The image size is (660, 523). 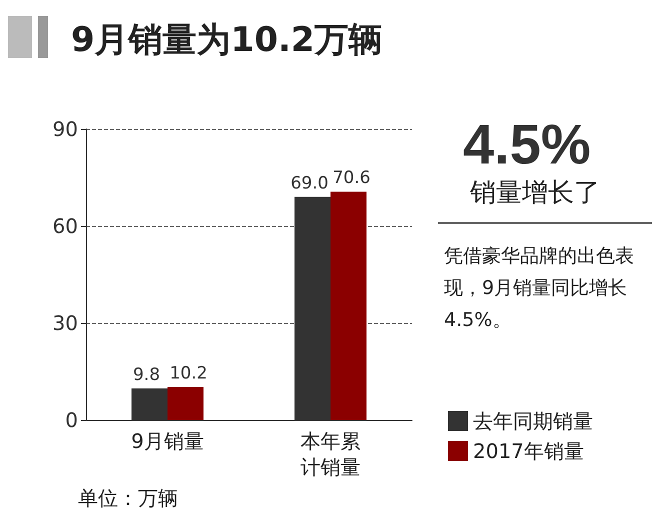 What do you see at coordinates (189, 374) in the screenshot?
I see `data-label: 10.2` at bounding box center [189, 374].